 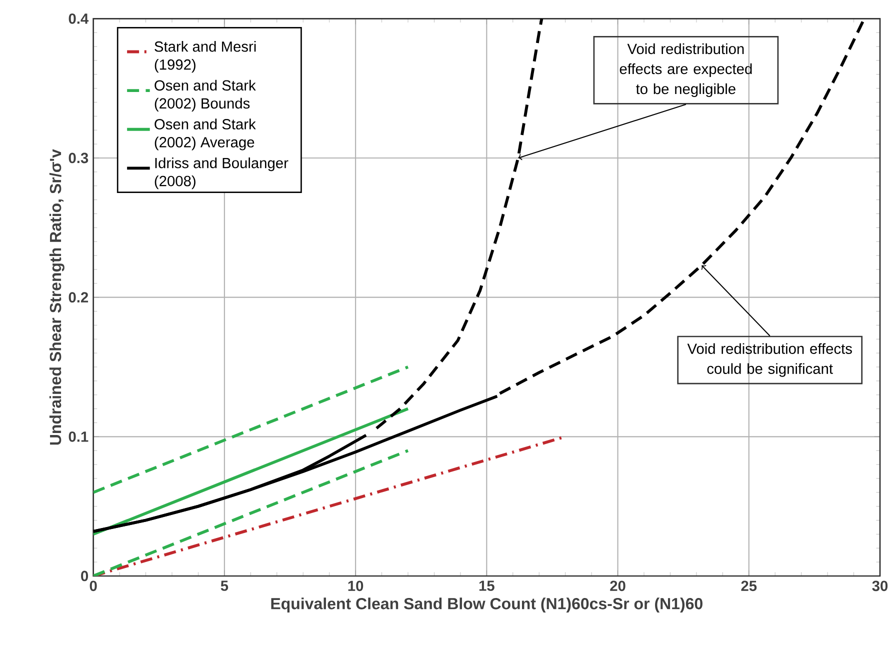 What do you see at coordinates (78, 436) in the screenshot?
I see `y-tick-label: 0.1` at bounding box center [78, 436].